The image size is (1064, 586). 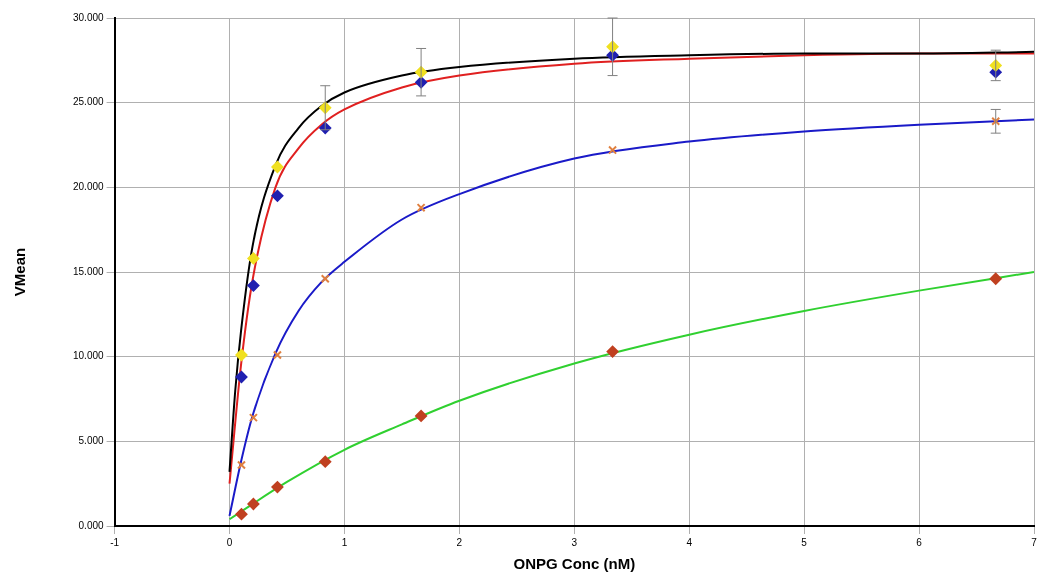 I want to click on x-tick-label: 6, so click(x=919, y=542).